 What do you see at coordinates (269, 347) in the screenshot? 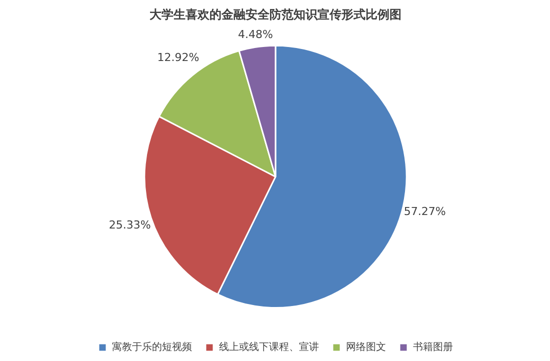
I see `legend-label: 线上或线下课程、宣讲` at bounding box center [269, 347].